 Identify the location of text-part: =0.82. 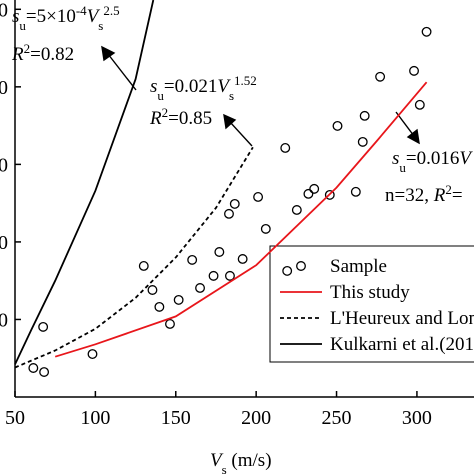
(52, 54).